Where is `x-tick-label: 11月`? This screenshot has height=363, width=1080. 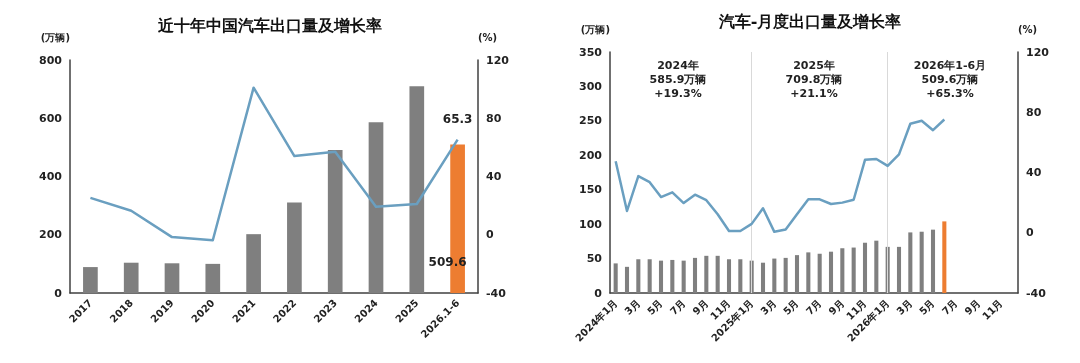
x-tick-label: 11月 is located at coordinates (992, 309).